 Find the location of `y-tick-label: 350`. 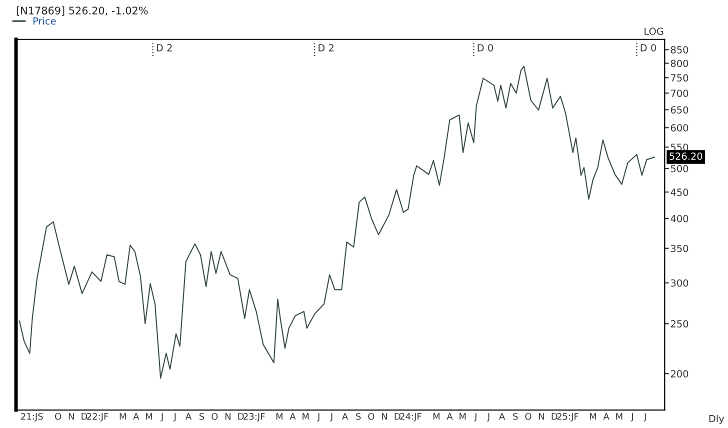

y-tick-label: 350 is located at coordinates (679, 248).